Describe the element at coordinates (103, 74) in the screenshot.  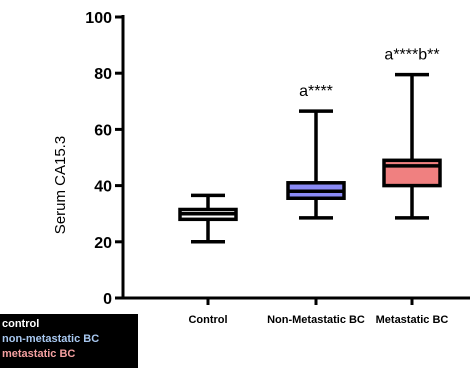
I see `y-tick-label: 80` at that location.